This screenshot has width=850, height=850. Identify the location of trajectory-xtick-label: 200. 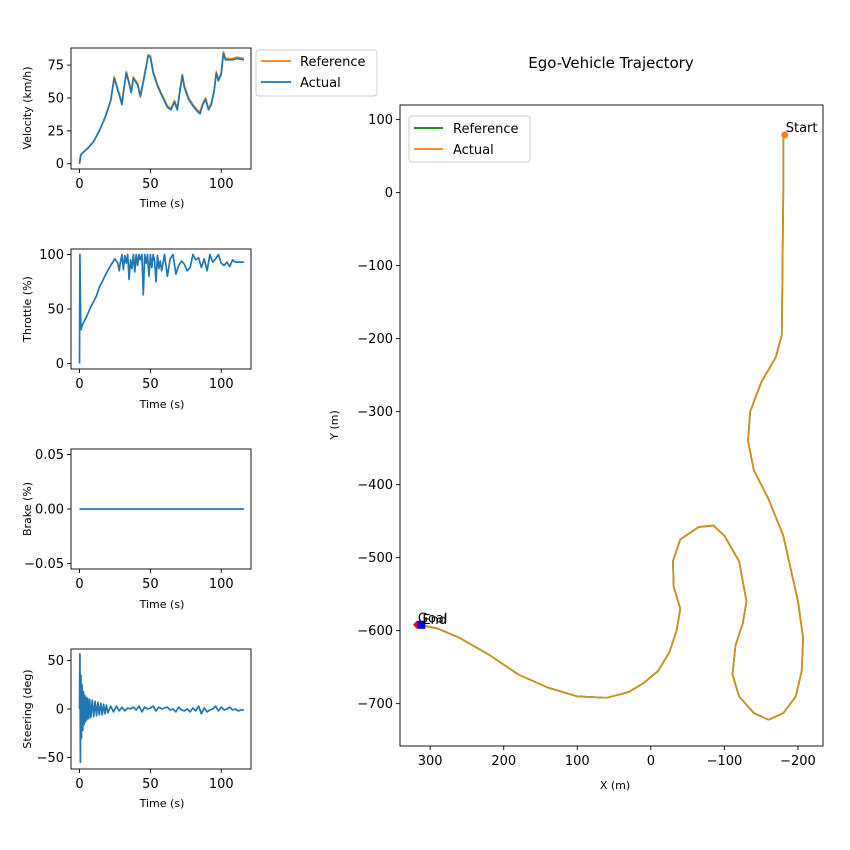
(503, 761).